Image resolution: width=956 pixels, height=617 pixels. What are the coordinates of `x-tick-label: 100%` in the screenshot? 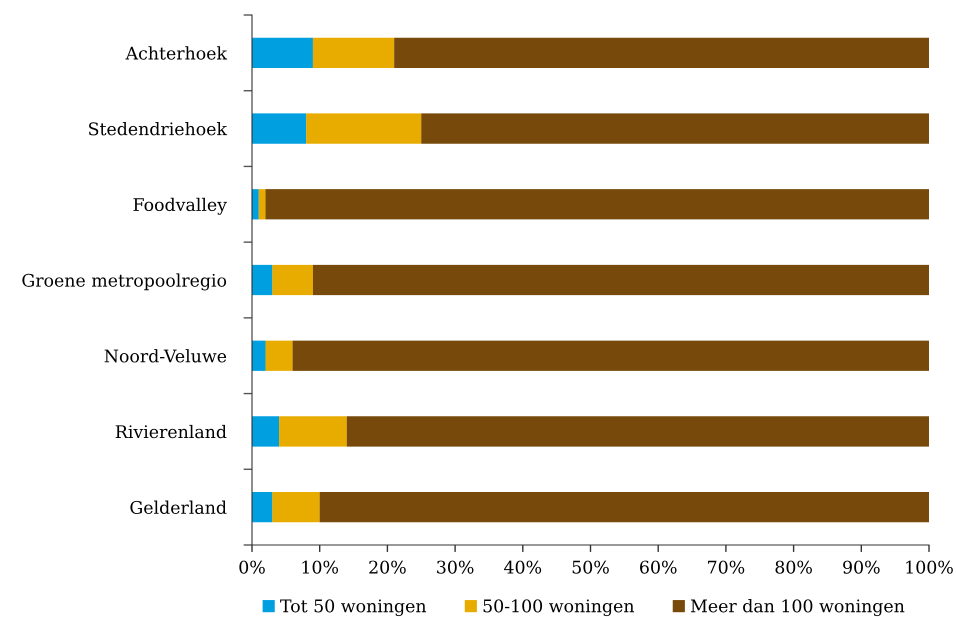 It's located at (929, 567).